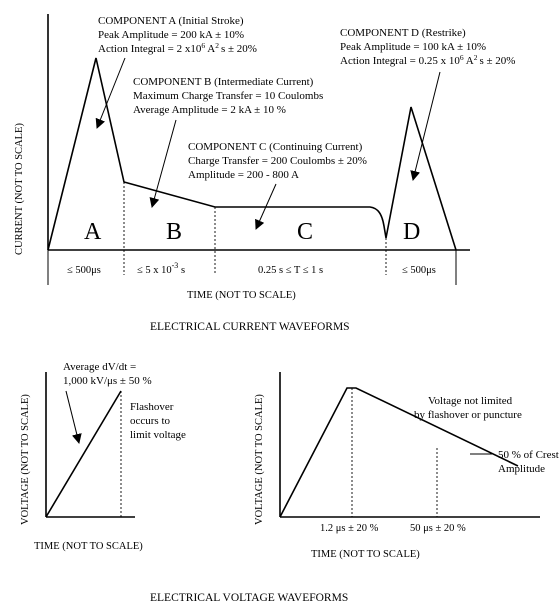 The height and width of the screenshot is (610, 559). I want to click on region-letter-d: D, so click(411, 232).